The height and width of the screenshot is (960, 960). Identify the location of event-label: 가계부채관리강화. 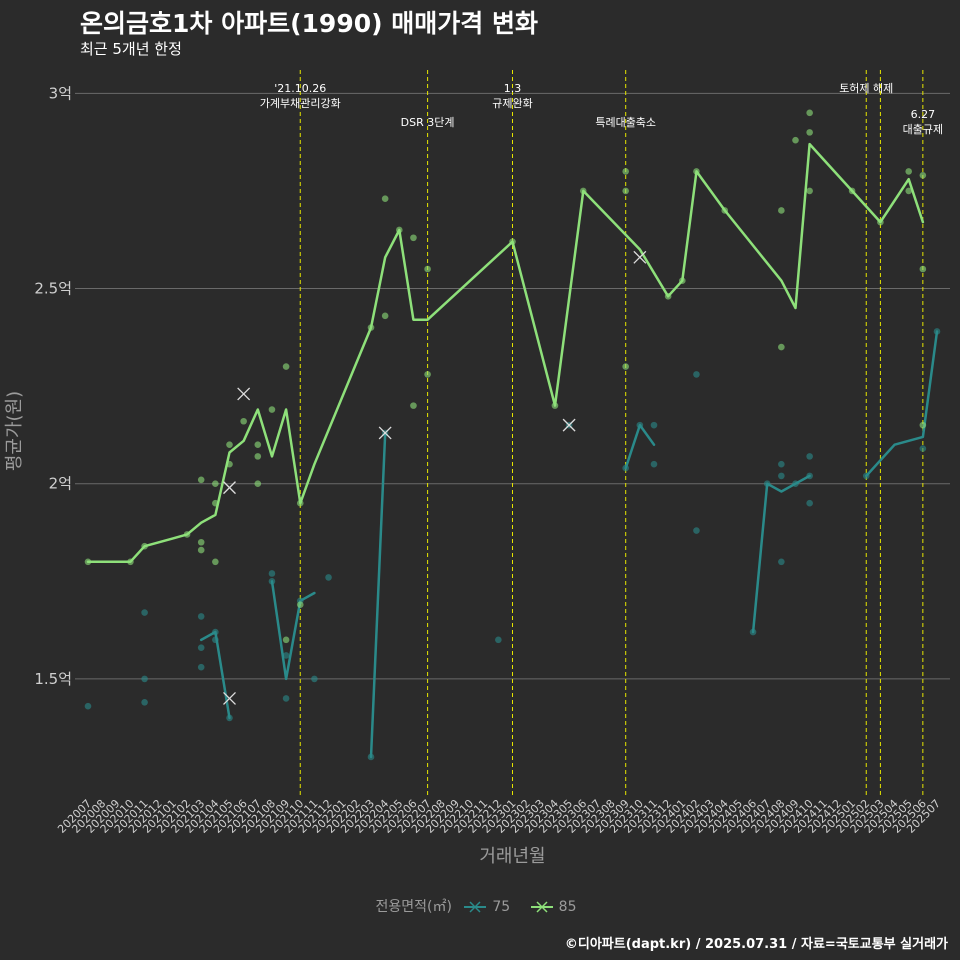
(300, 103).